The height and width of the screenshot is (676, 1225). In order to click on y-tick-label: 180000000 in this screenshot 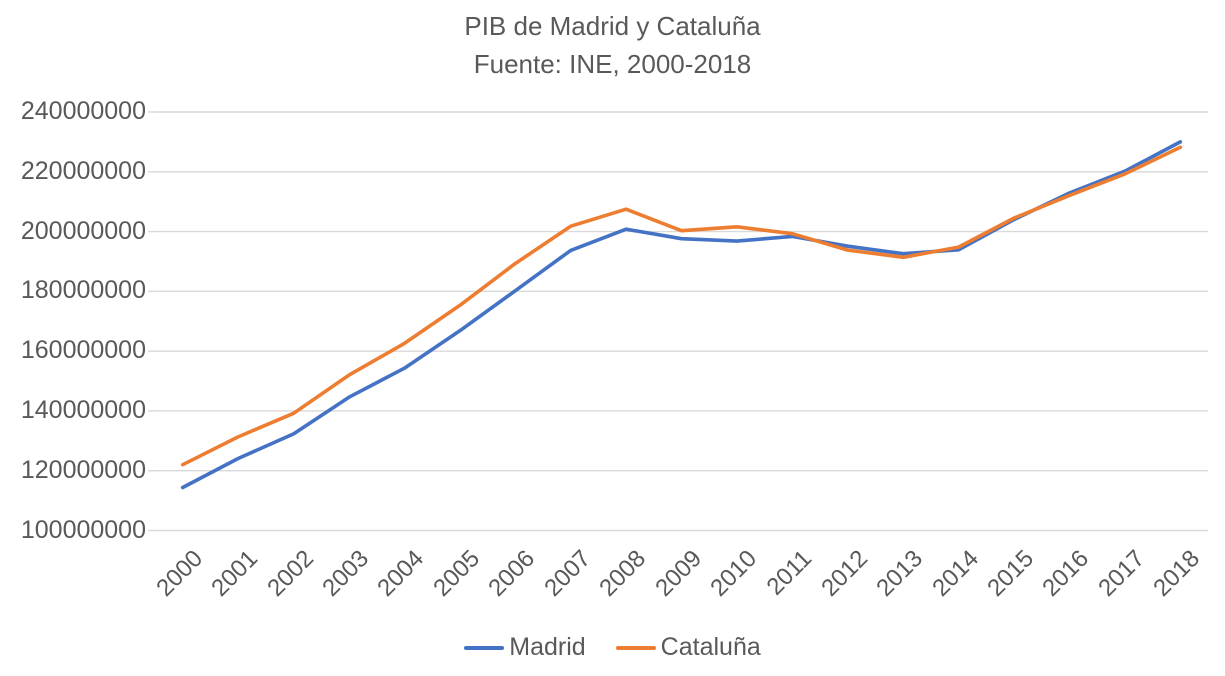, I will do `click(83, 290)`.